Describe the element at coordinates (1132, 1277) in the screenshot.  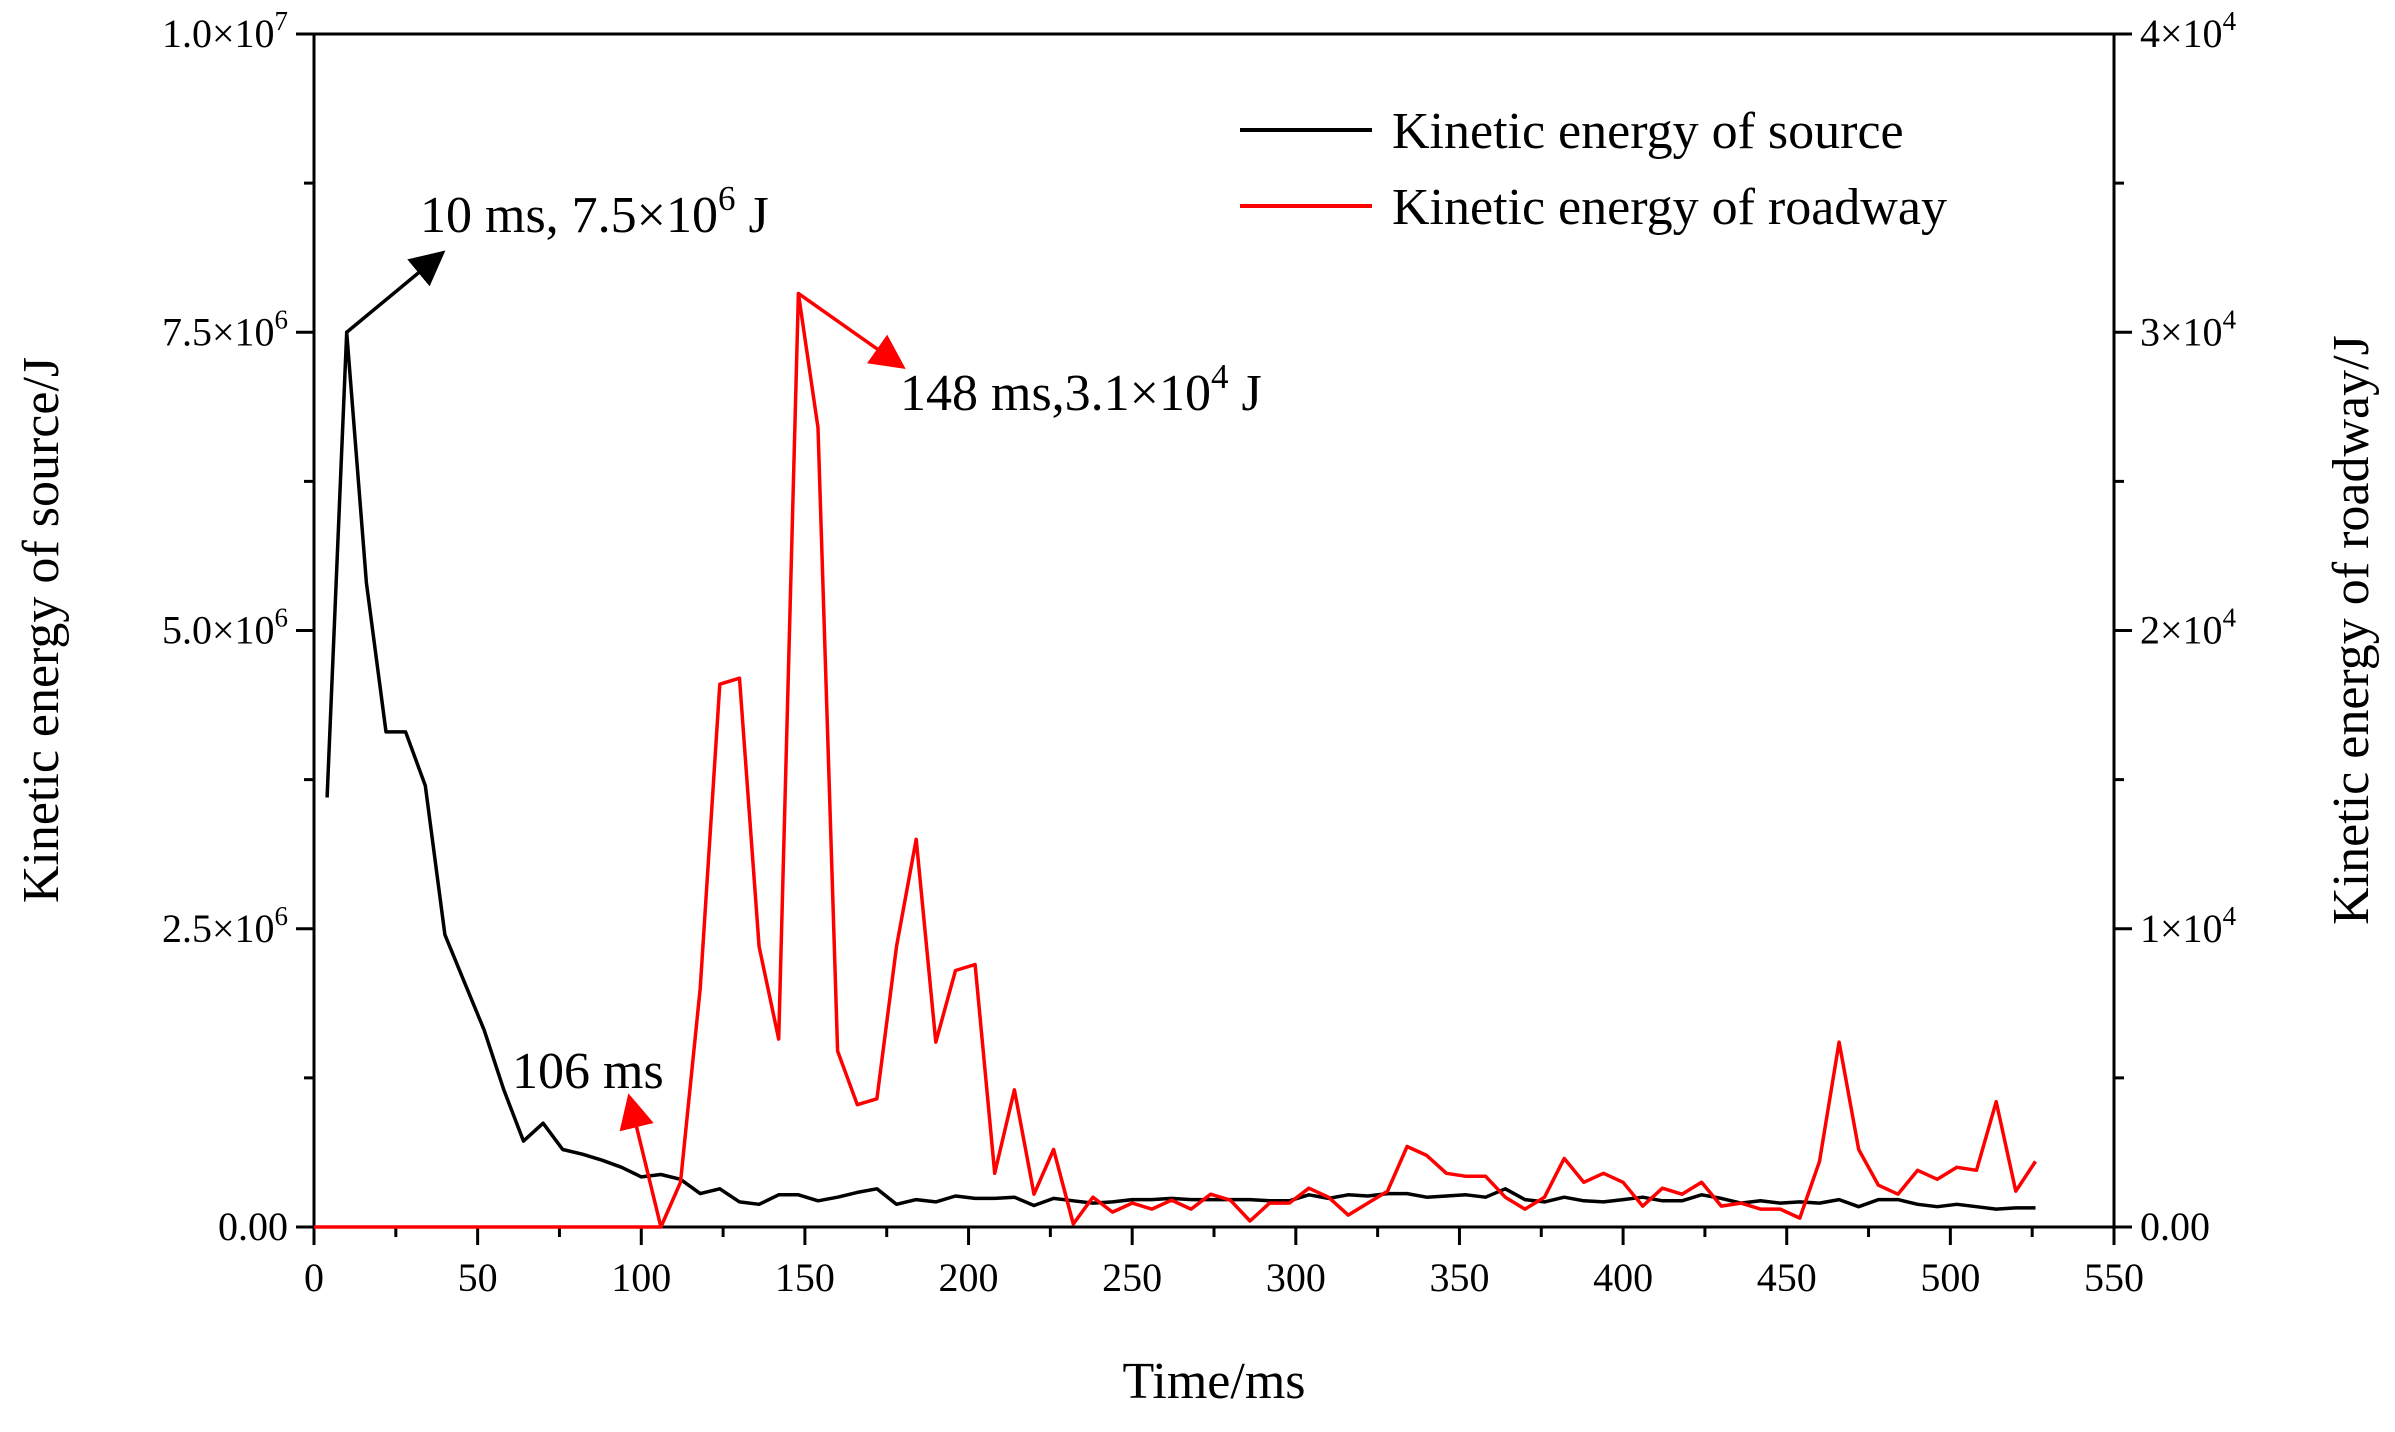
I see `x-tick-label: 250` at that location.